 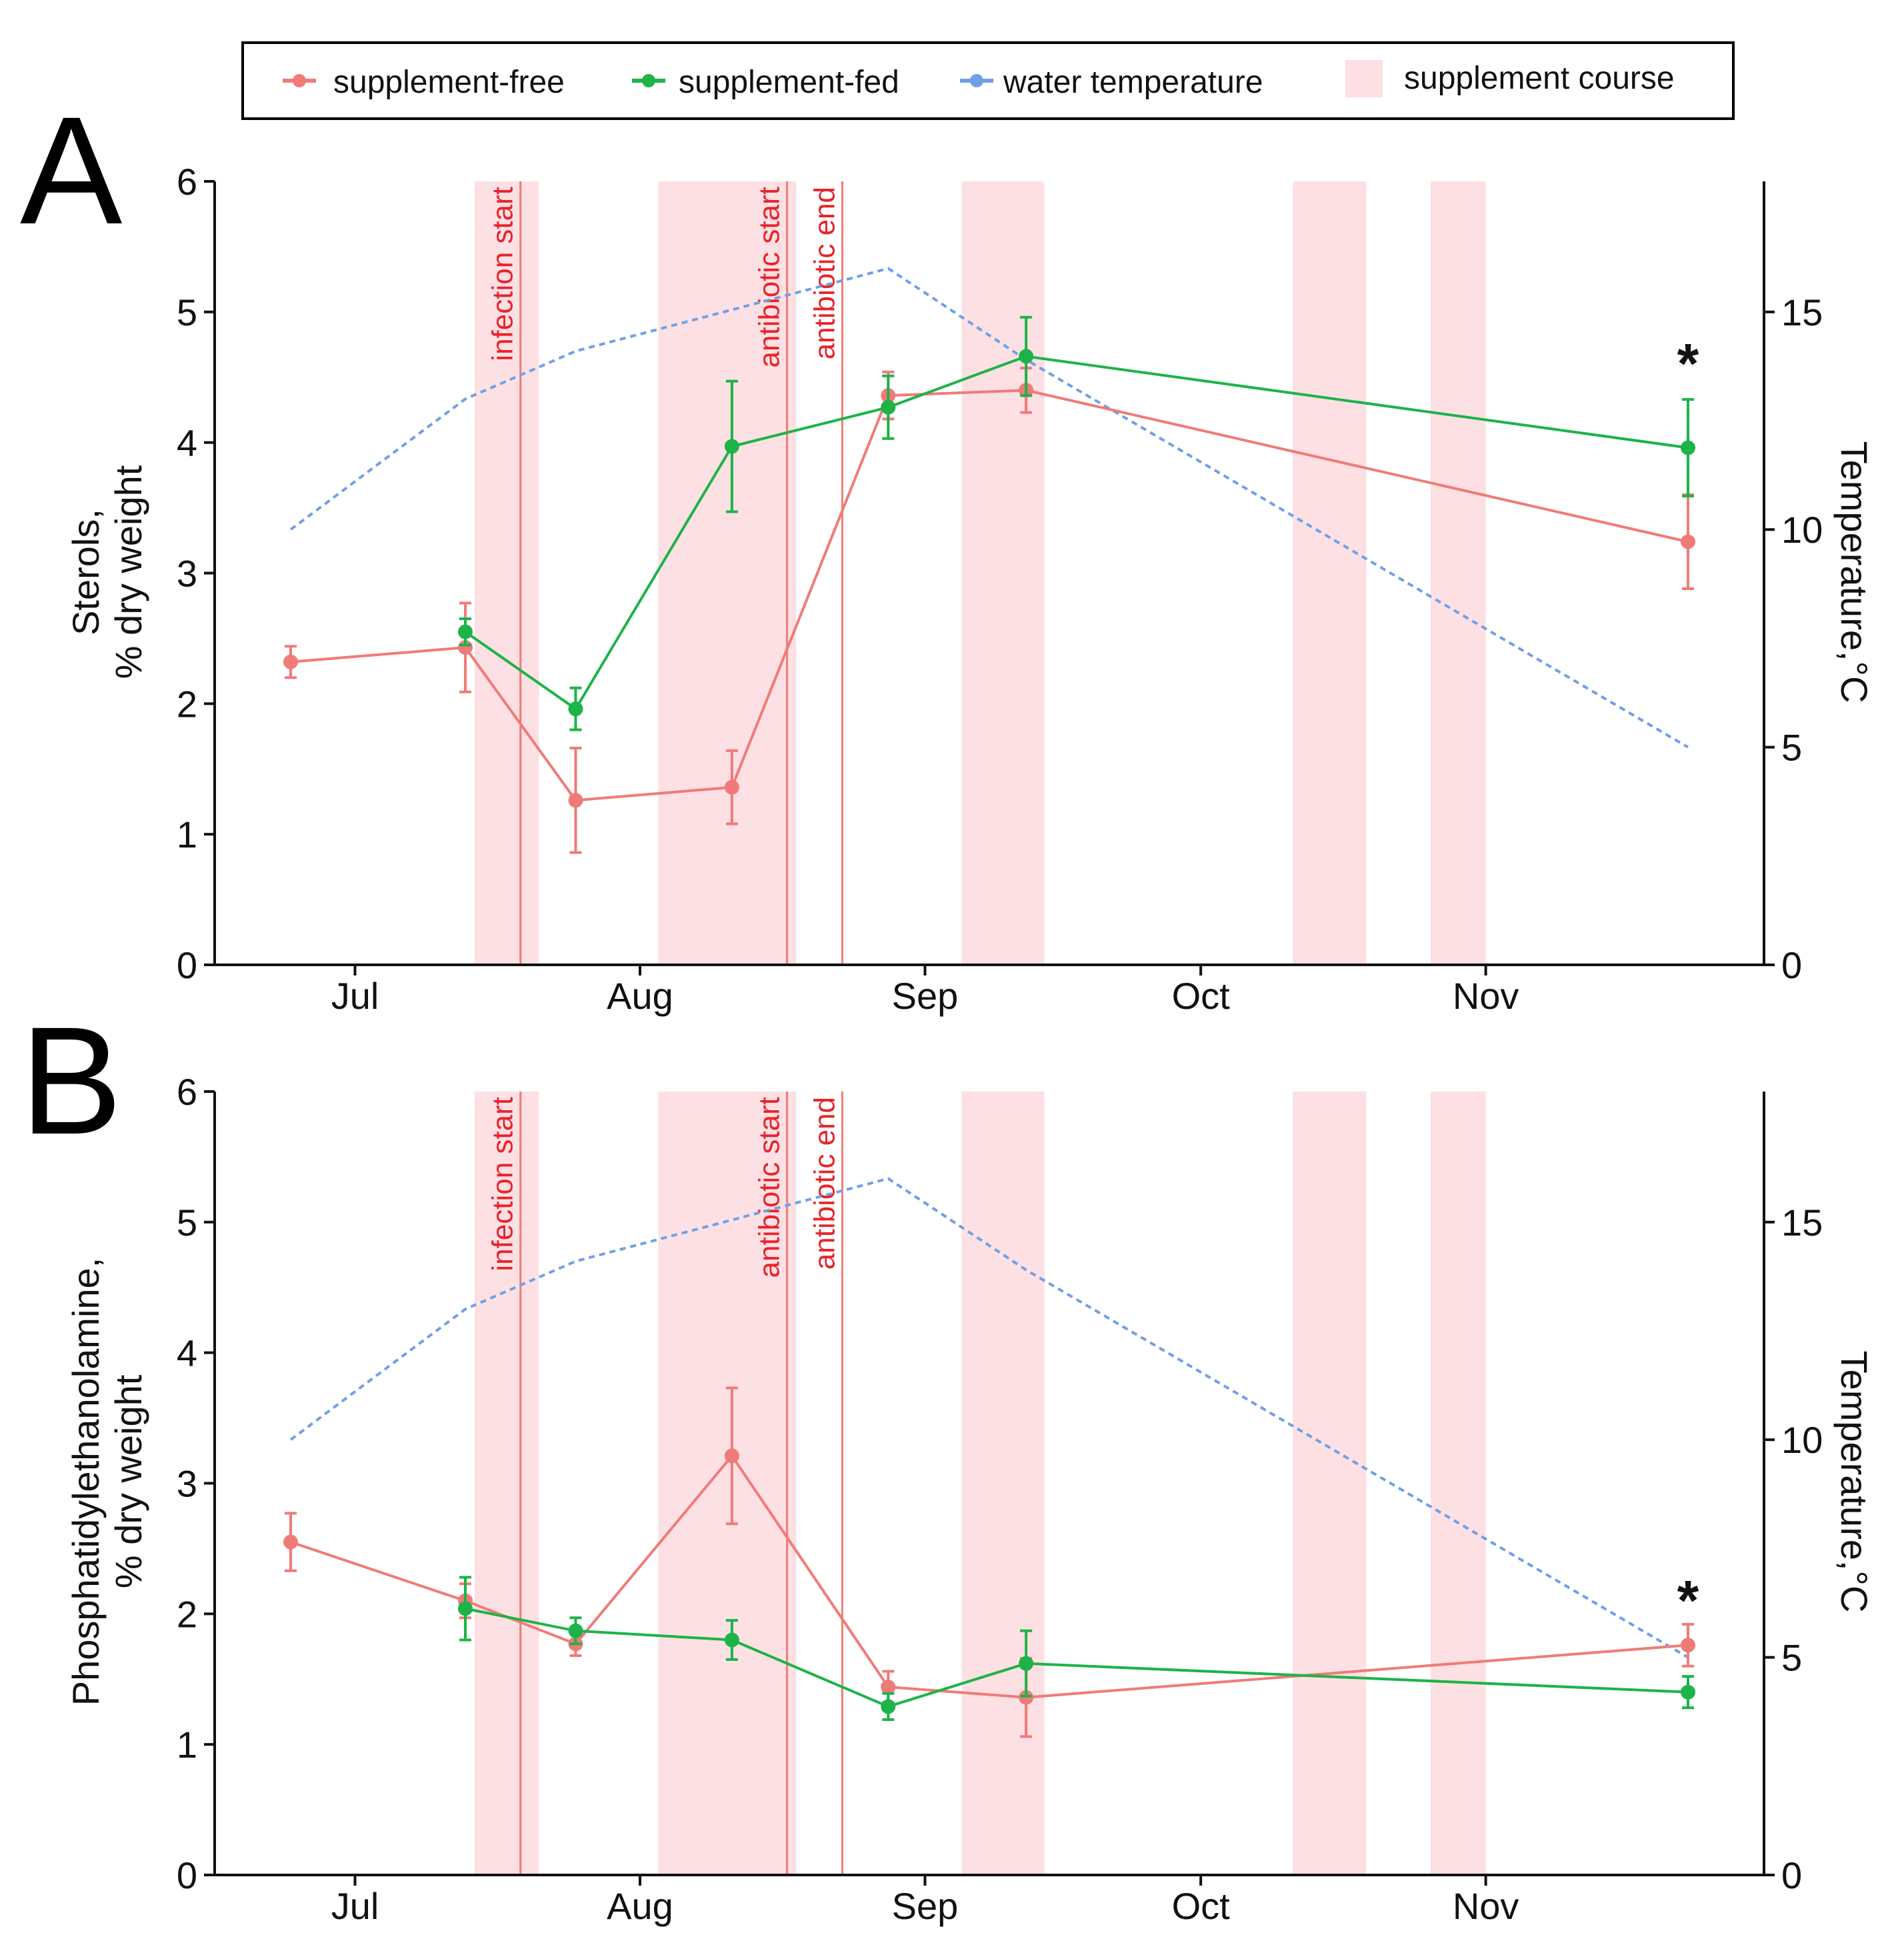 What do you see at coordinates (1791, 965) in the screenshot?
I see `panel-a-y2-tick-label: 0` at bounding box center [1791, 965].